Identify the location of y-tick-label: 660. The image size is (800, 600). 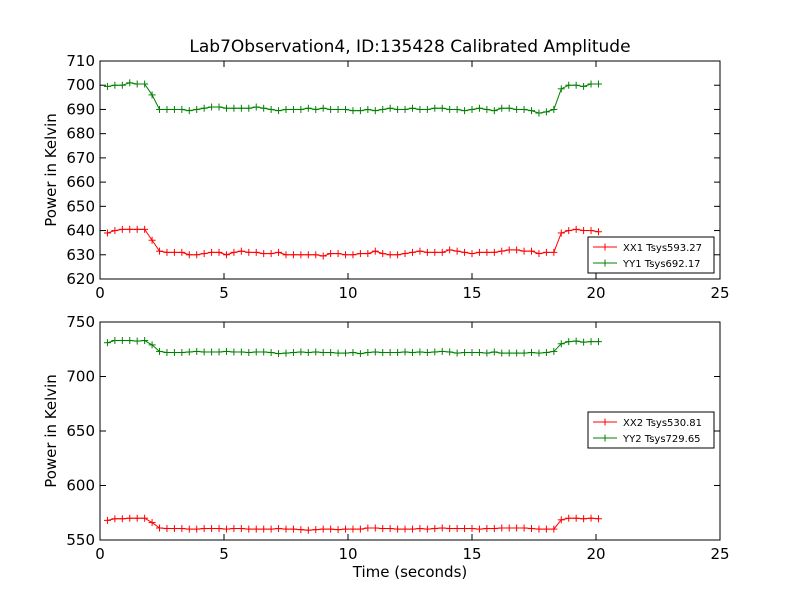
(80, 182).